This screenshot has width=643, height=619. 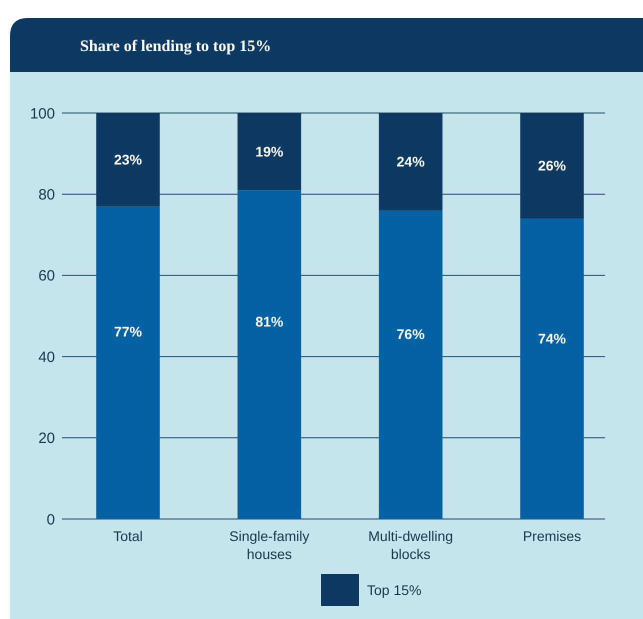 I want to click on x-tick-label: Premises, so click(x=552, y=536).